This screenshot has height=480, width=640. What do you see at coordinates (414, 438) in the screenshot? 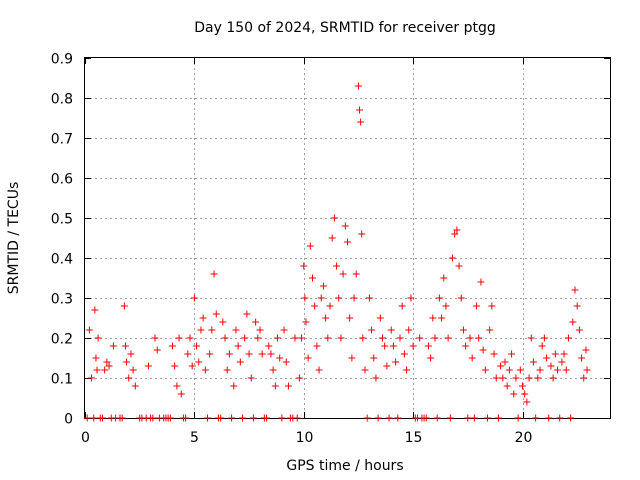
I see `x-tick-label: 15` at bounding box center [414, 438].